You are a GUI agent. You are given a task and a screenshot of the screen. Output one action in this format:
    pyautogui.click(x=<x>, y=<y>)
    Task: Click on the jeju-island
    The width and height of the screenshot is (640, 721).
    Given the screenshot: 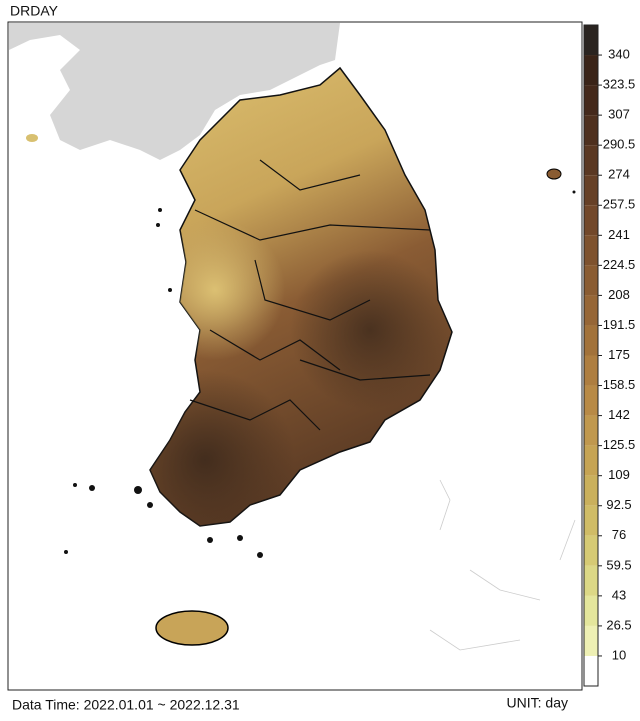 What is the action you would take?
    pyautogui.click(x=192, y=628)
    